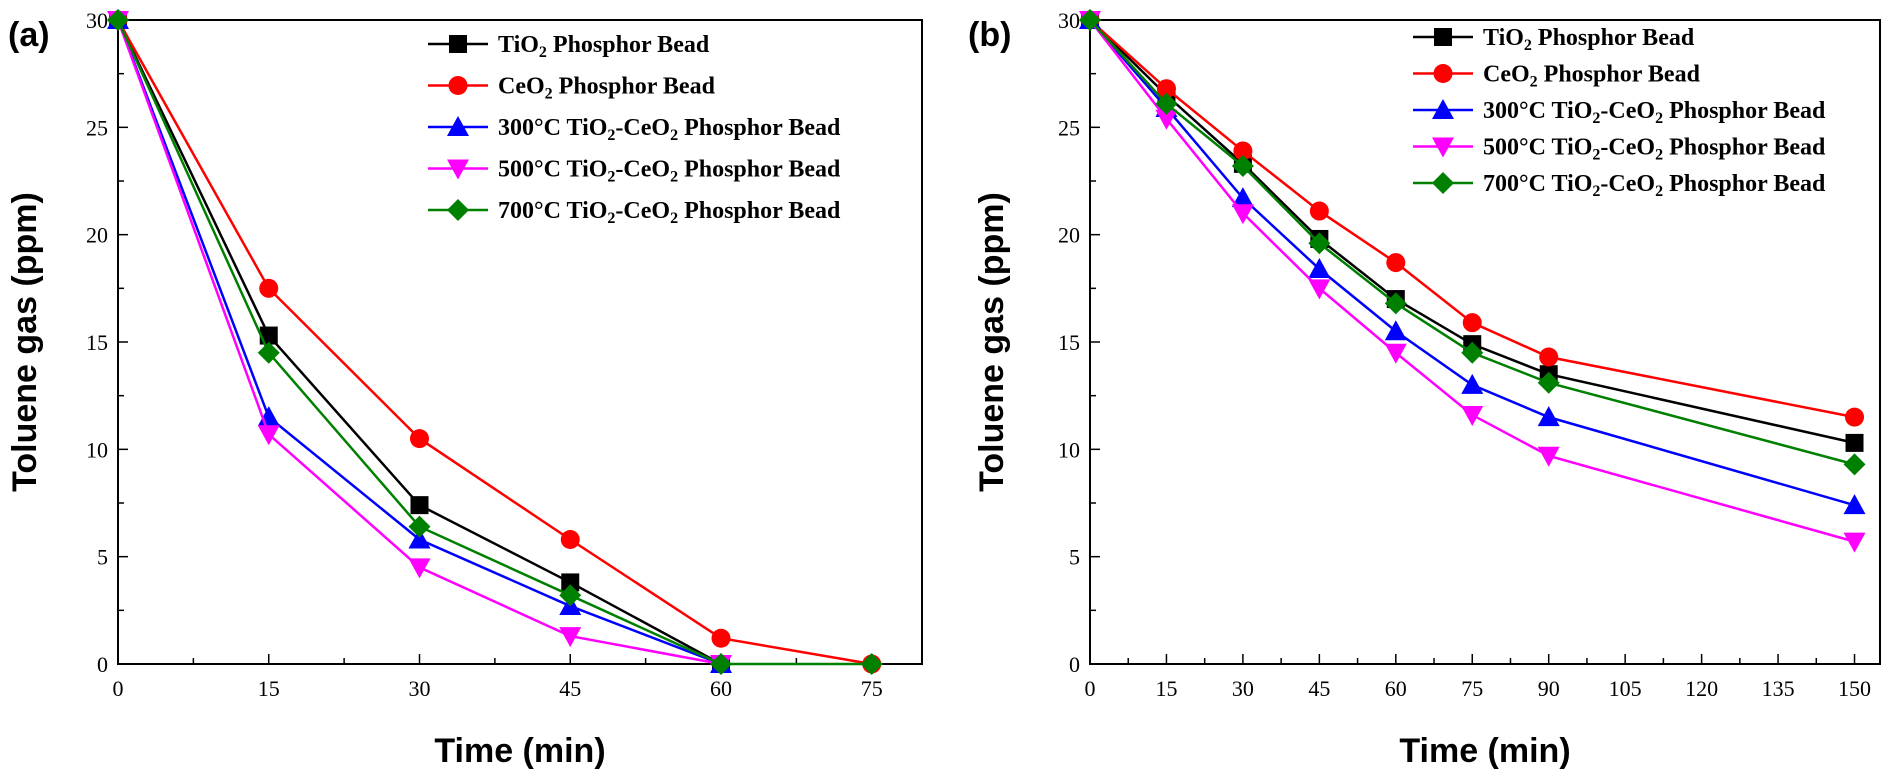 This screenshot has width=1894, height=781. I want to click on legend-entry: TiO2 Phosphor Bead, so click(1554, 39).